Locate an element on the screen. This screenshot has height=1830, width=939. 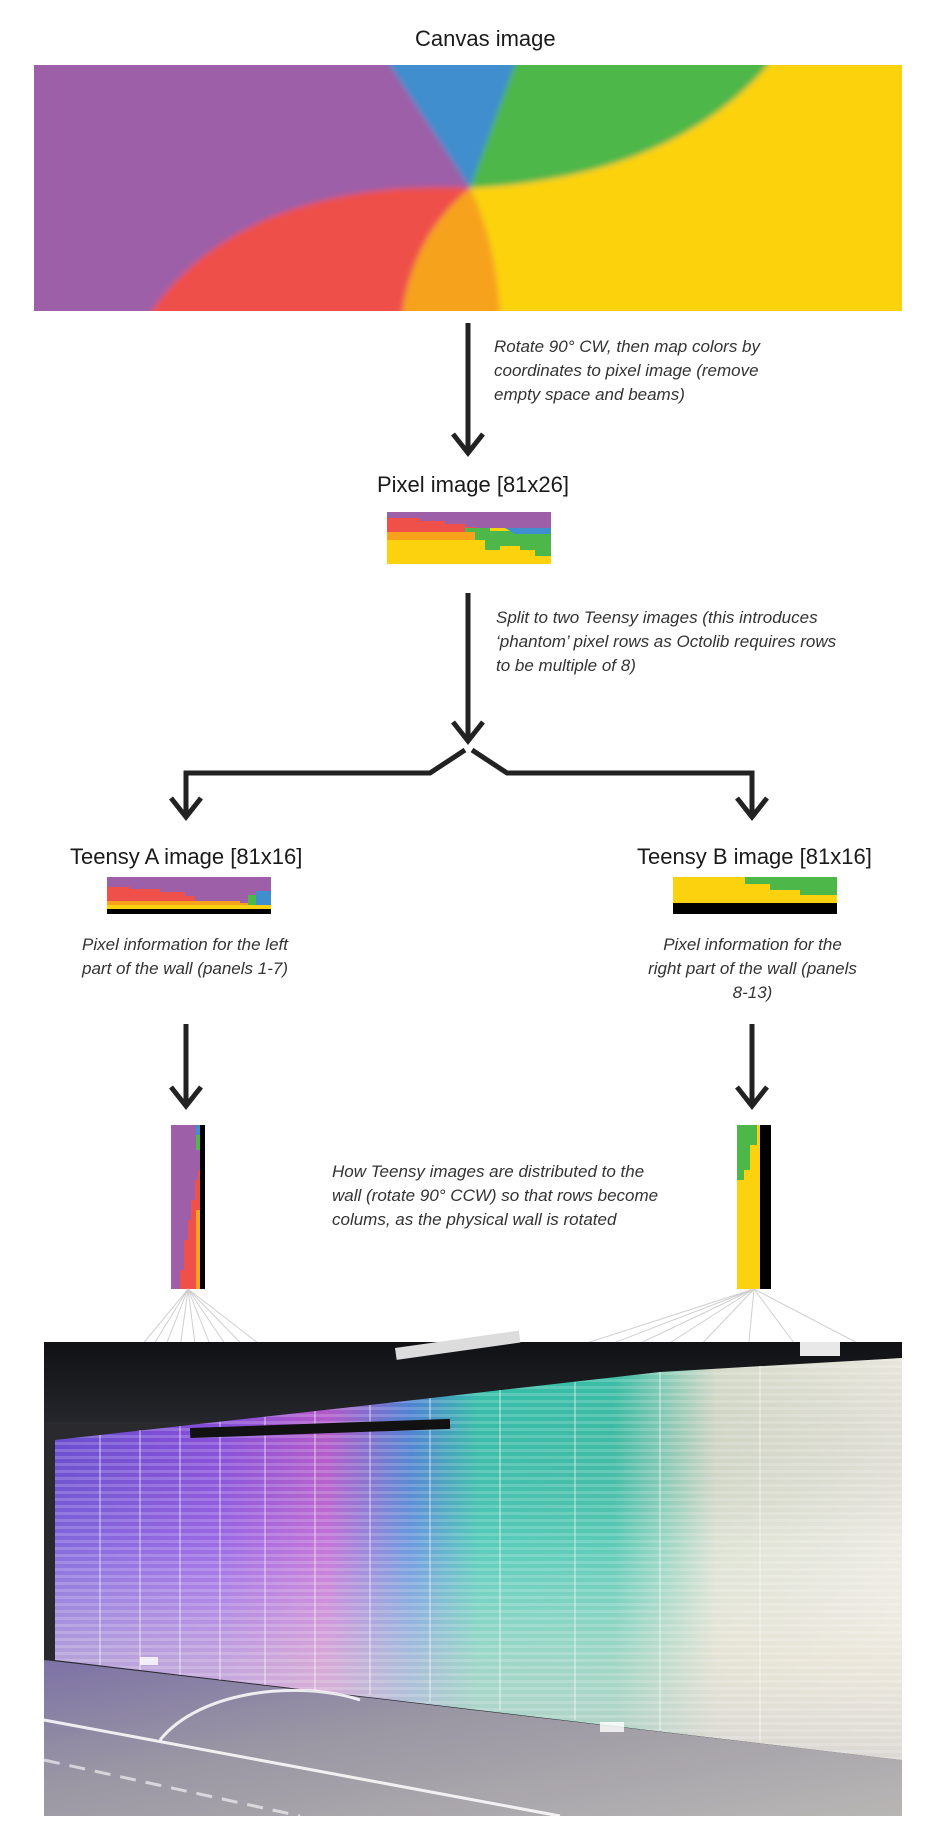
teensy-b-image is located at coordinates (755, 895).